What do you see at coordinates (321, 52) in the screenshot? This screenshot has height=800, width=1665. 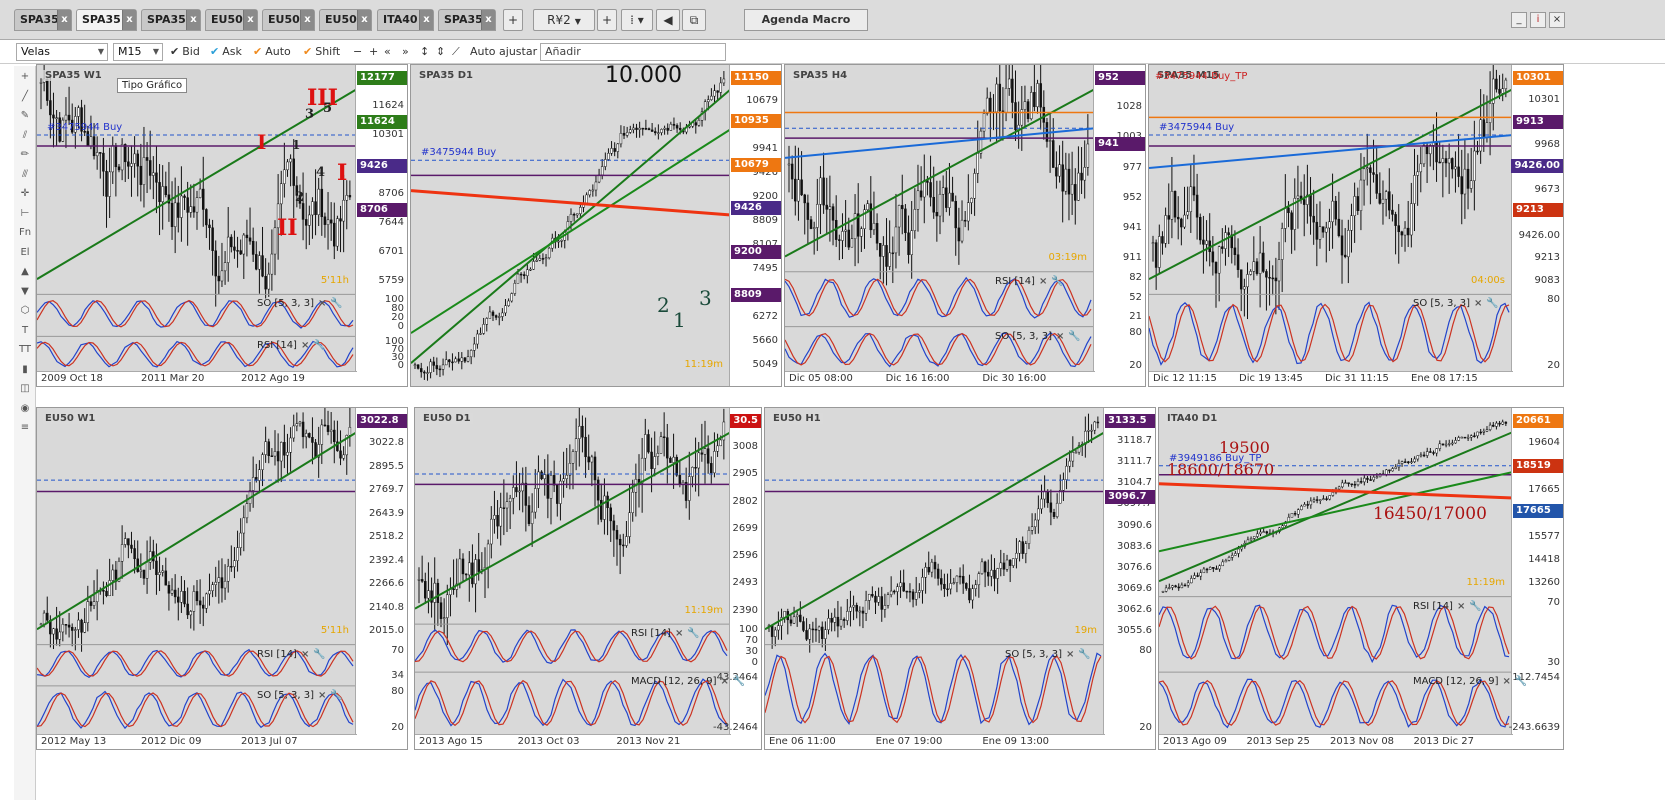 I see `shift-toggle: ✔ Shift` at bounding box center [321, 52].